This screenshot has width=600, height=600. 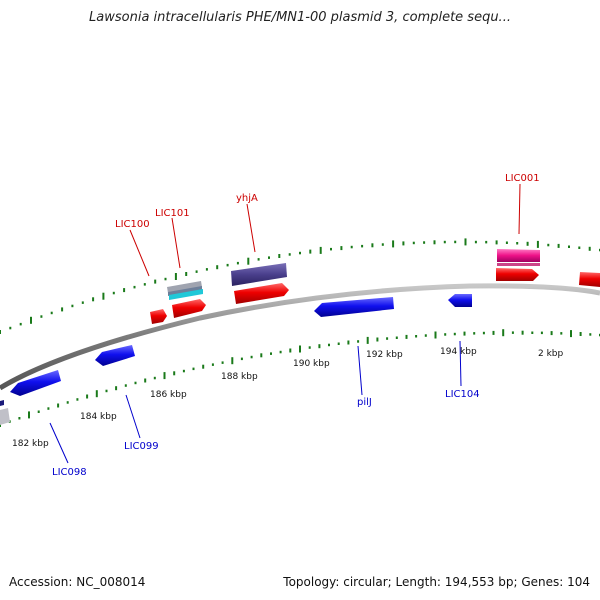 I want to click on gene-lic101-gray, so click(x=184, y=287).